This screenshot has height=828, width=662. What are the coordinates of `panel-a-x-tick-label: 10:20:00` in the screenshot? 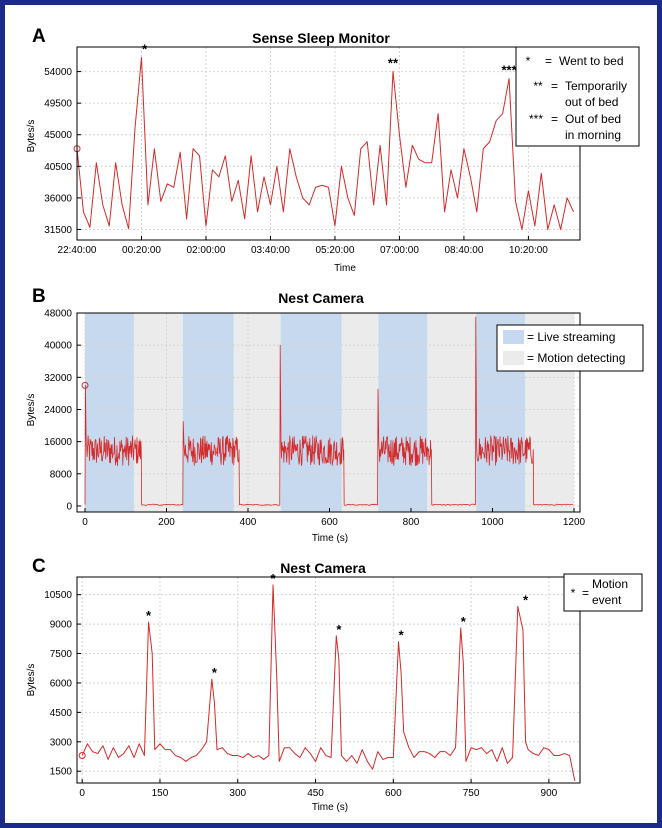 It's located at (528, 250).